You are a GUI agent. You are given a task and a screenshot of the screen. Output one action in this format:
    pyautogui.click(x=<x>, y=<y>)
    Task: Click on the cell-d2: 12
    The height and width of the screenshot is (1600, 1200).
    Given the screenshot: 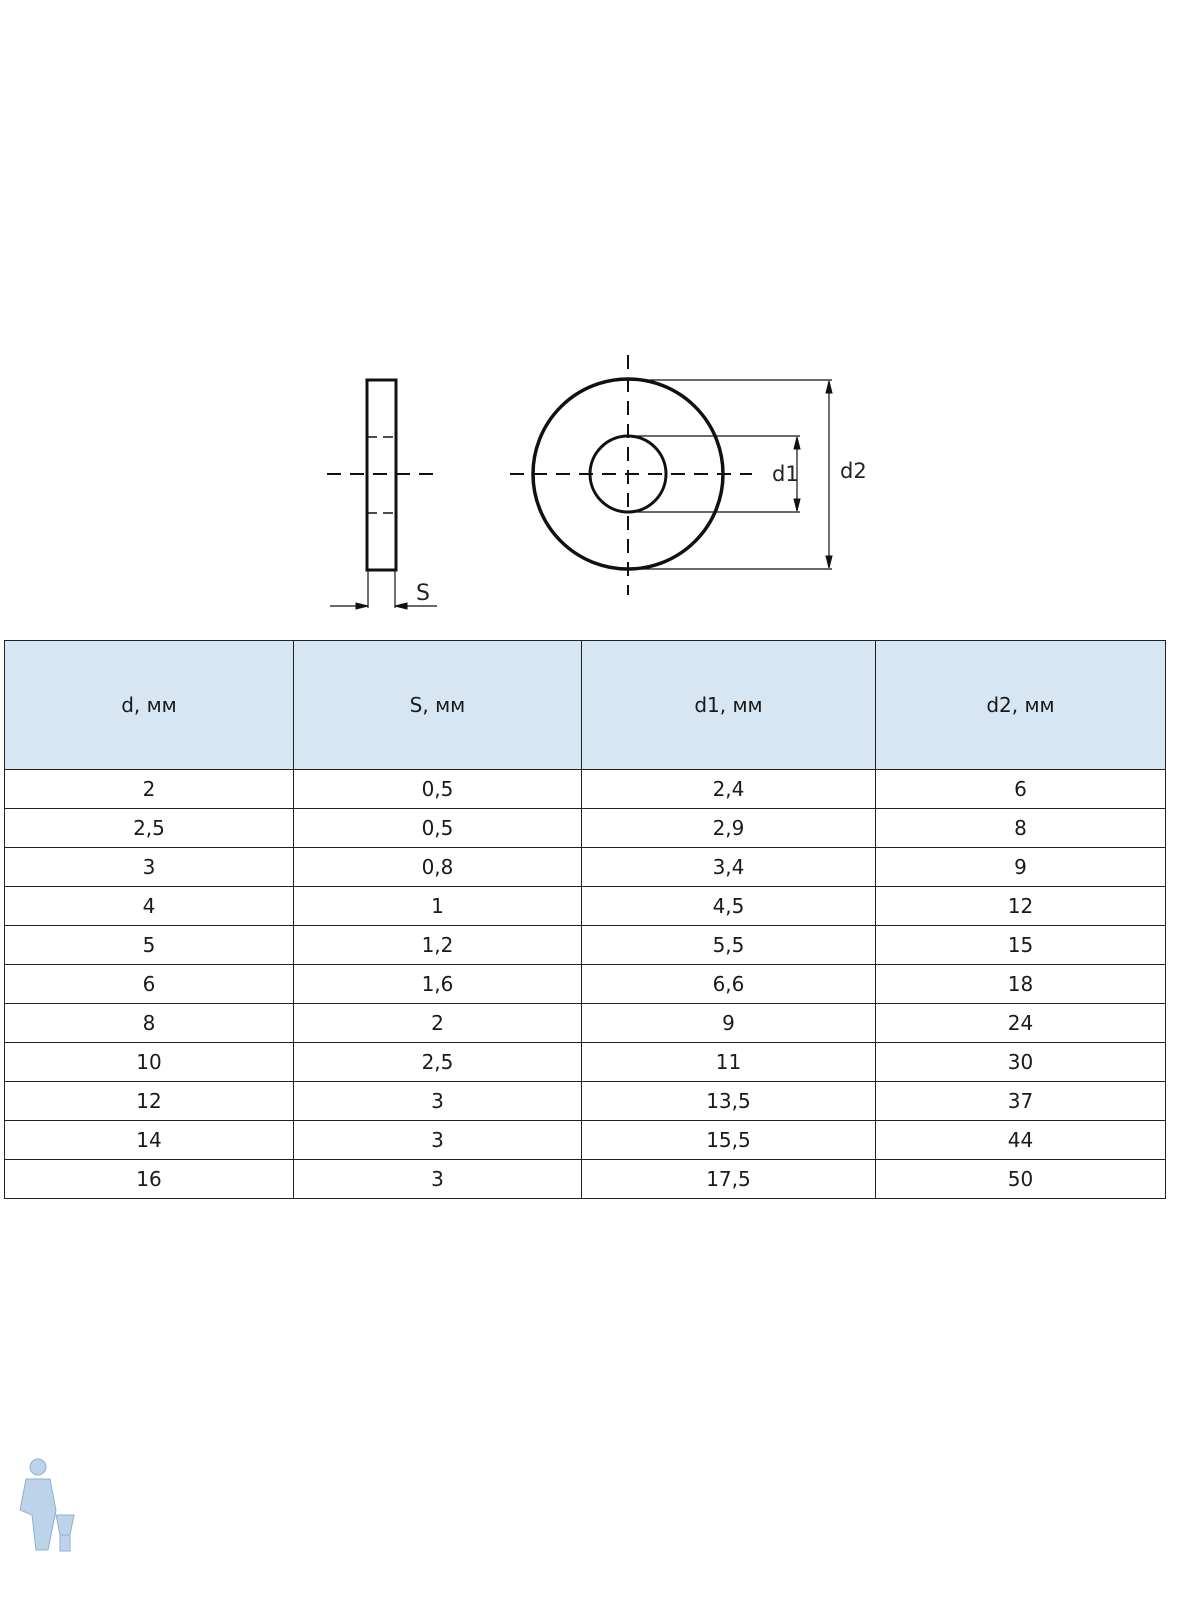 What is the action you would take?
    pyautogui.click(x=1020, y=906)
    